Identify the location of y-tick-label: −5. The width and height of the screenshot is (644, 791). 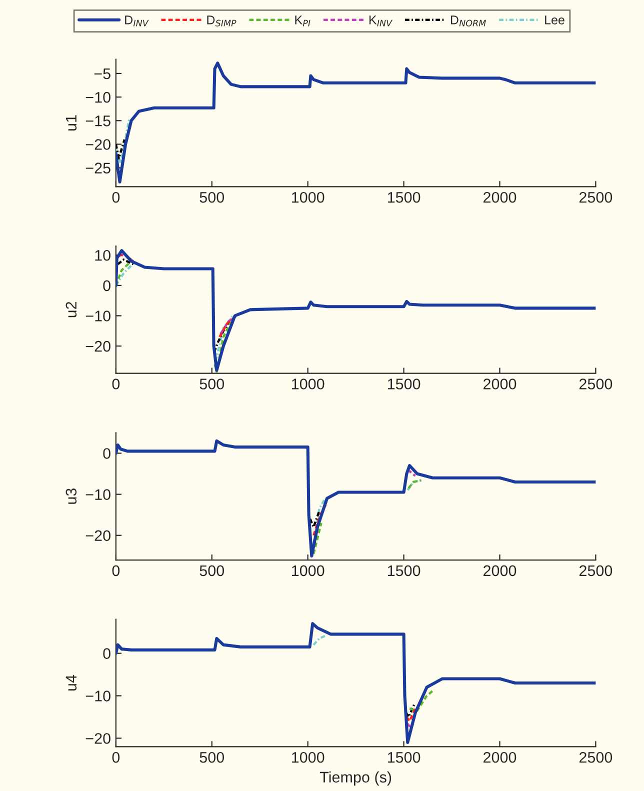
(102, 74).